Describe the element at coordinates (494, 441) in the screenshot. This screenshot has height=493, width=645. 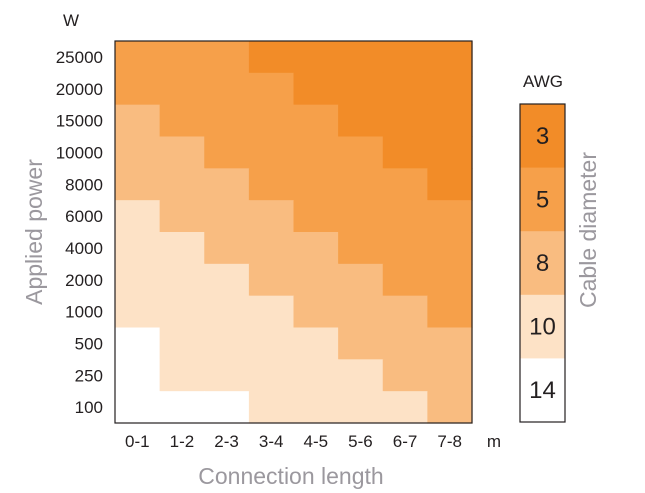
I see `x-unit-label: m` at that location.